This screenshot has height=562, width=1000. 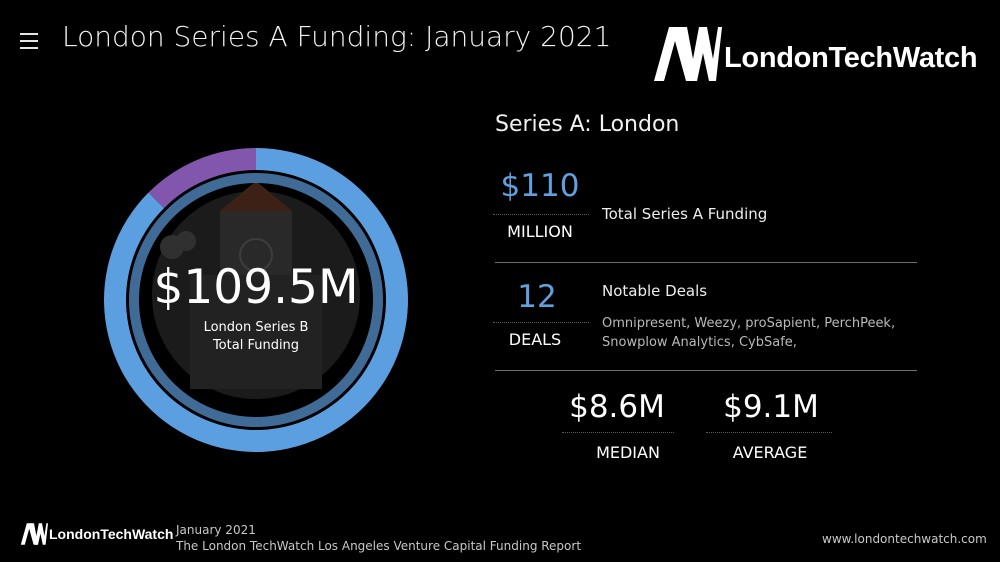 I want to click on center-label-line2: Total Funding, so click(x=255, y=345).